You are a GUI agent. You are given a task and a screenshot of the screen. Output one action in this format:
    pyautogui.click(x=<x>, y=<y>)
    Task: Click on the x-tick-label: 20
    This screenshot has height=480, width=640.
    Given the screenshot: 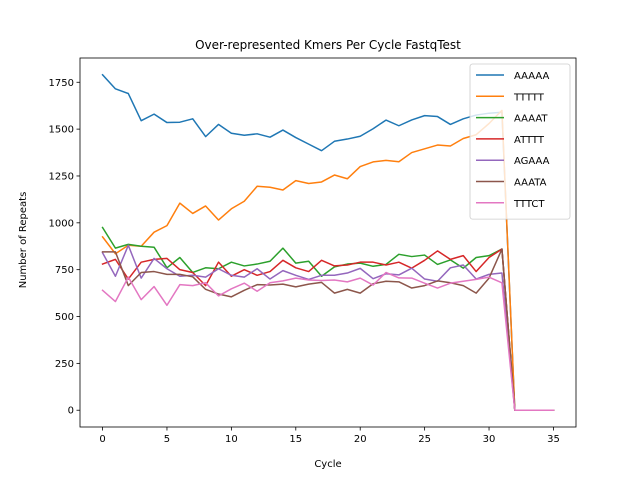 What is the action you would take?
    pyautogui.click(x=360, y=439)
    